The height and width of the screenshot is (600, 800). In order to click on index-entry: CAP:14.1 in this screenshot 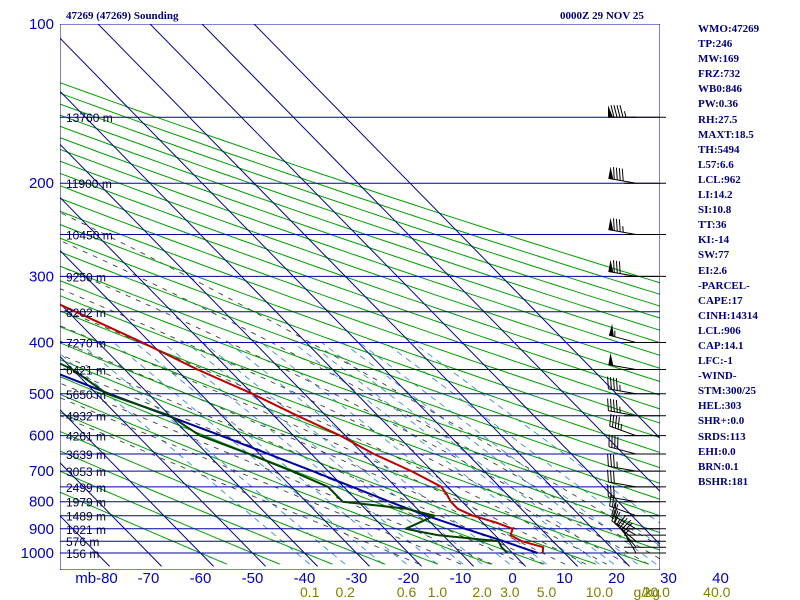, I will do `click(721, 345)`.